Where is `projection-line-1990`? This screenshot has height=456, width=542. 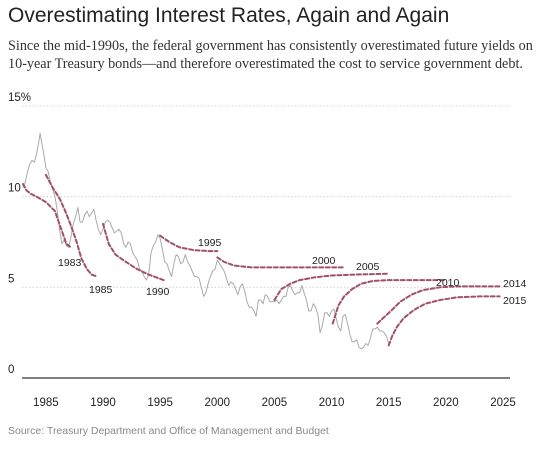 projection-line-1990 is located at coordinates (133, 252).